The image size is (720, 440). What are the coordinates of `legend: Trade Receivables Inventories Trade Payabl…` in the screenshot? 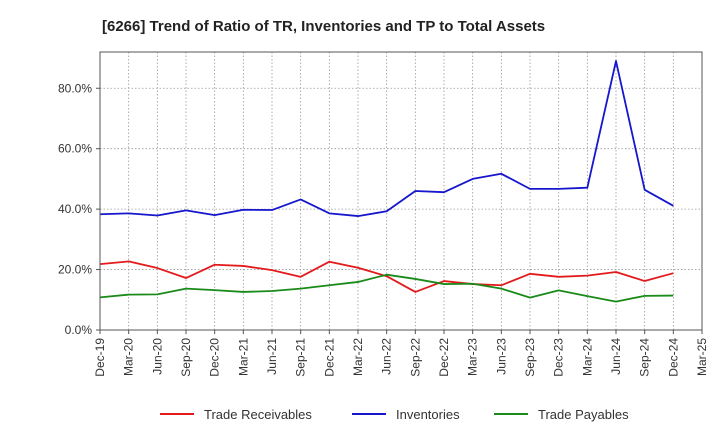 It's located at (394, 414).